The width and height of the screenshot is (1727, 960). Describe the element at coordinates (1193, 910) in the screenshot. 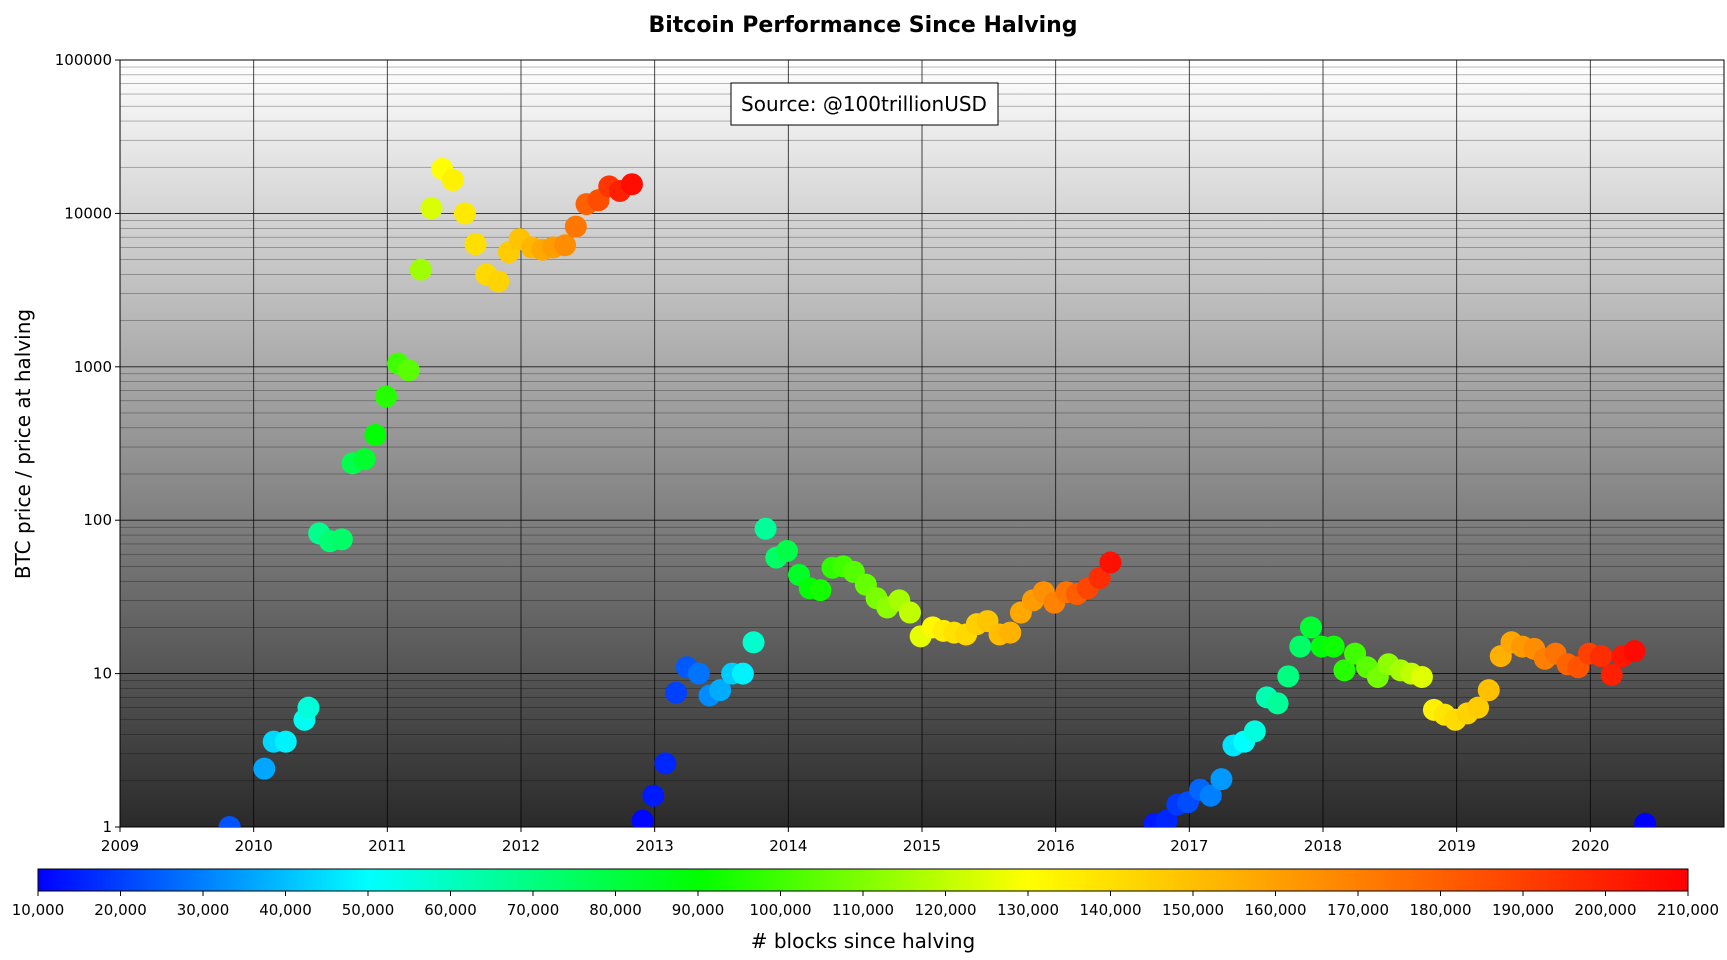

I see `colorbar-tick-label: 150,000` at that location.